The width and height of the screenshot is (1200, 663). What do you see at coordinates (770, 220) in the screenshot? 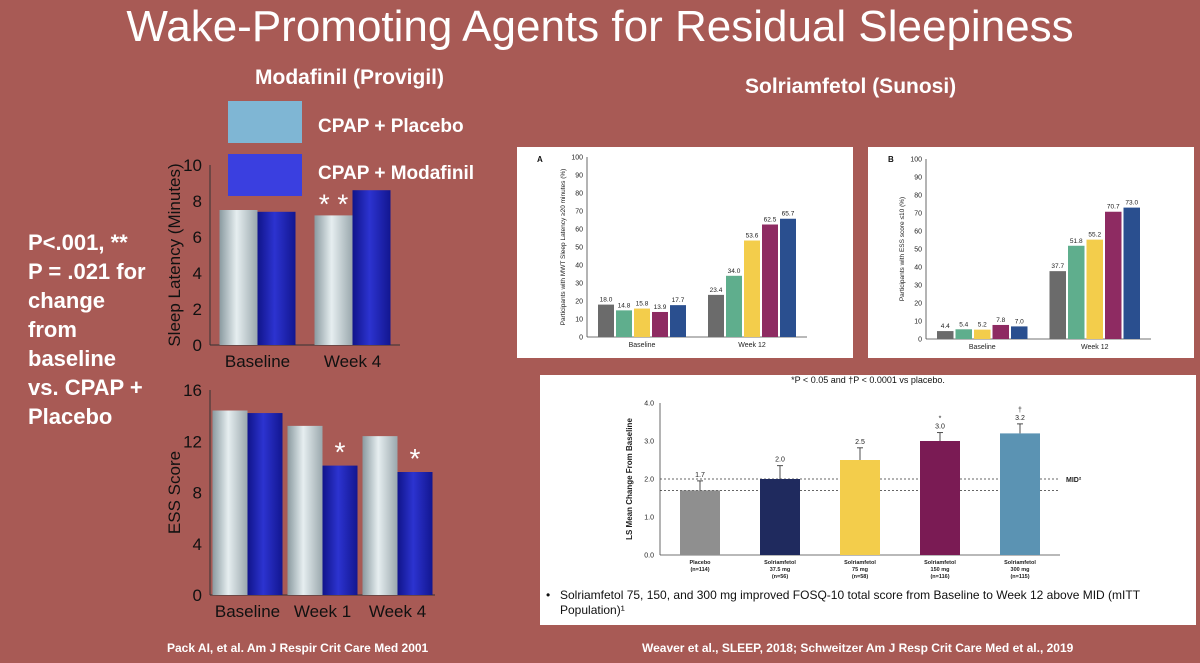
I see `bar-value-label: 62.5` at bounding box center [770, 220].